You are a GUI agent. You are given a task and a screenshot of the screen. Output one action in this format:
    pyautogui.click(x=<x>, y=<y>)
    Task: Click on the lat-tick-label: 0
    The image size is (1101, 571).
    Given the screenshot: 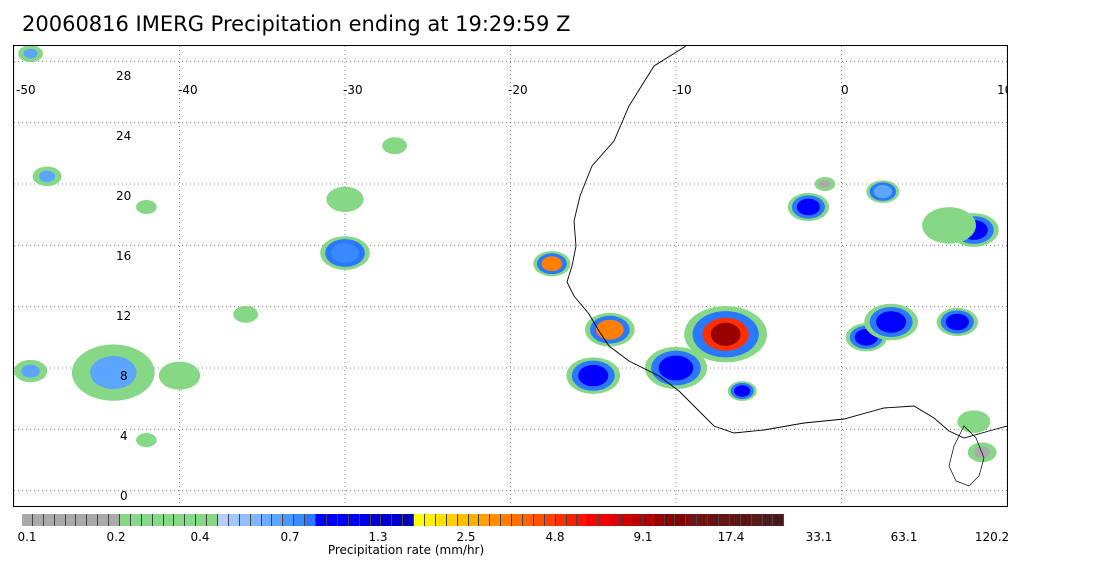 What is the action you would take?
    pyautogui.click(x=124, y=496)
    